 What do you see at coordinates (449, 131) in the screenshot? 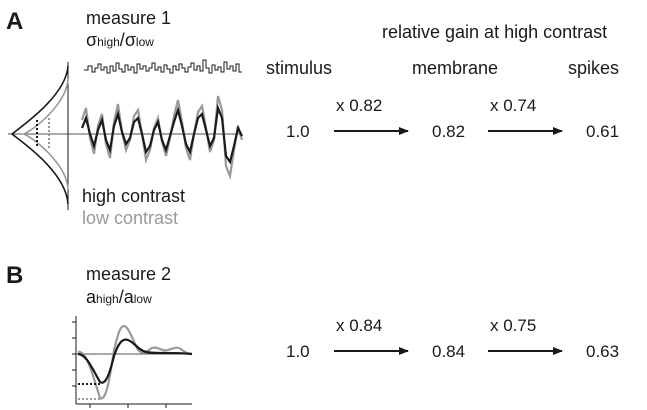
I see `value-membrane-a: 0.82` at bounding box center [449, 131].